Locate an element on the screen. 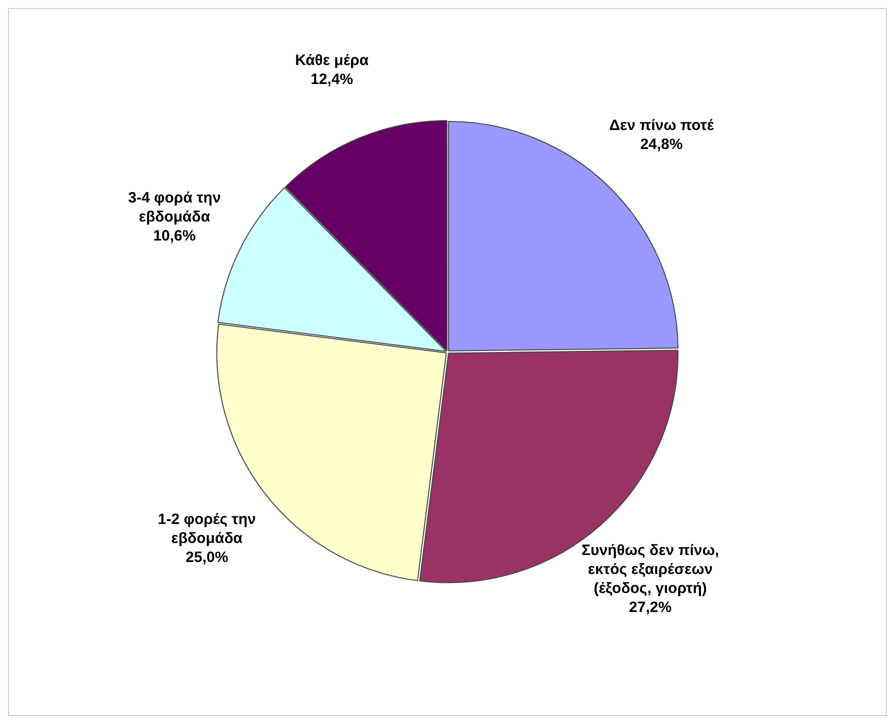 This screenshot has height=722, width=893. slice-label: 1-2 φορές την εβδομάδα is located at coordinates (207, 528).